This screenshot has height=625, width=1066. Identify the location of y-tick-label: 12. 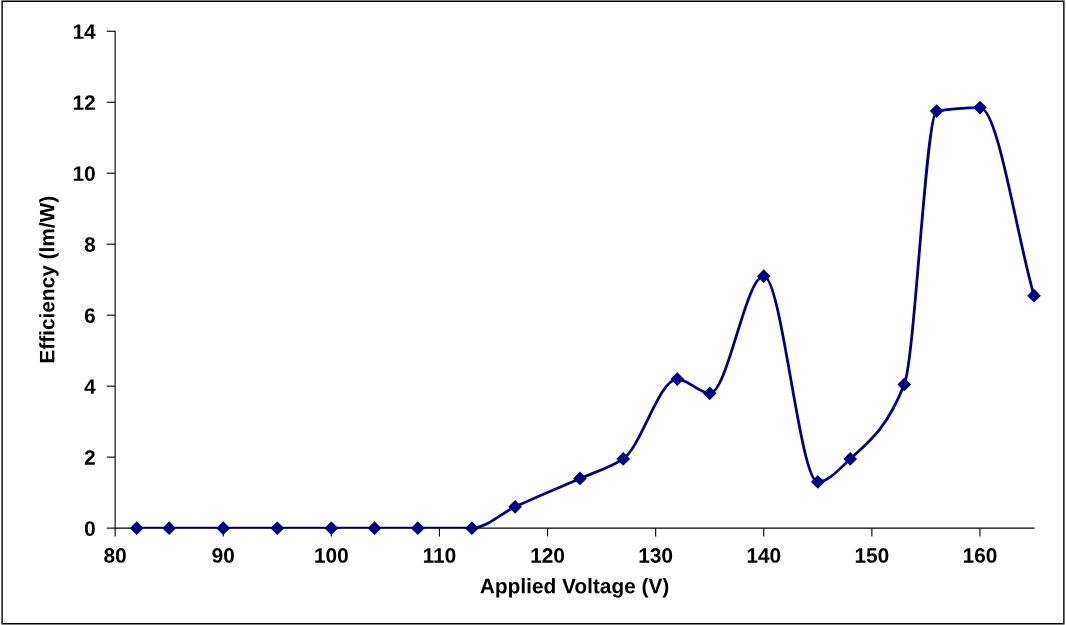
(84, 102).